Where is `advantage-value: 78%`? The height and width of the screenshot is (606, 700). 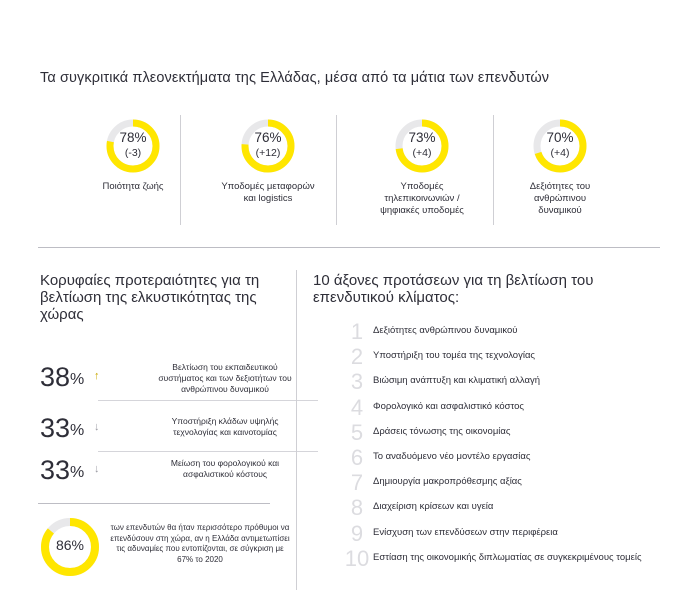 advantage-value: 78% is located at coordinates (133, 137).